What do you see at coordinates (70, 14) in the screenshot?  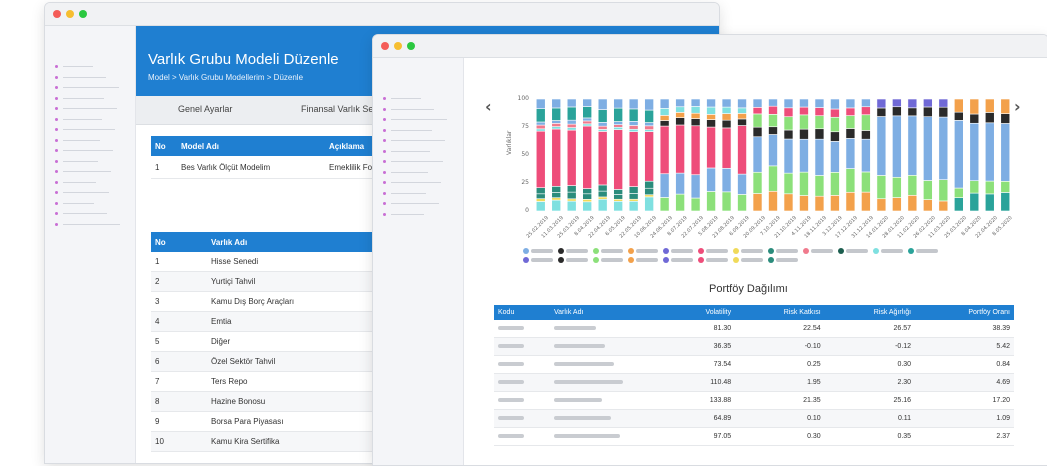 I see `minimize-window-button` at bounding box center [70, 14].